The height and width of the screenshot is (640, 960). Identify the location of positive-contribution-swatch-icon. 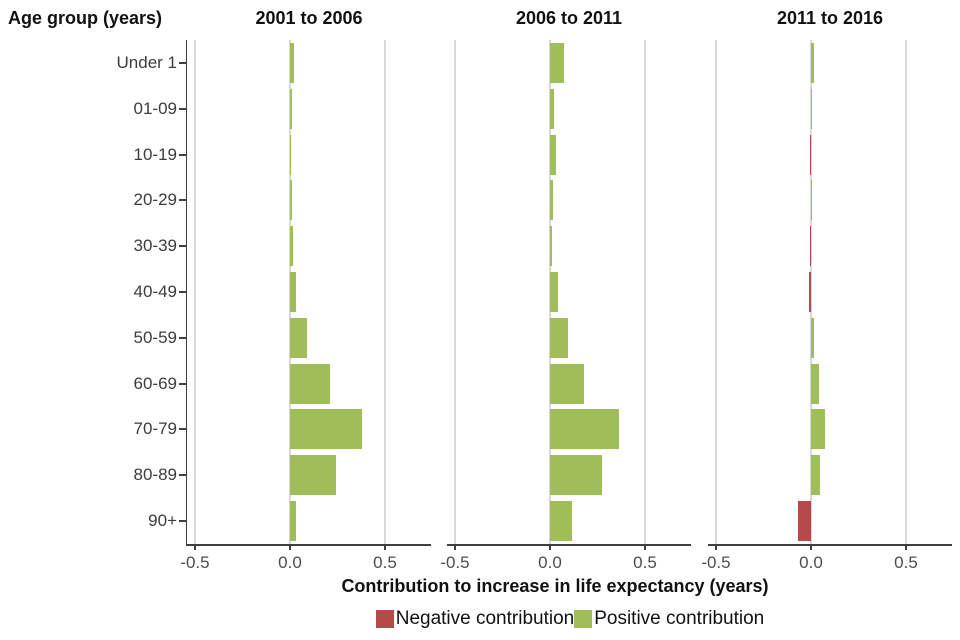
(583, 619).